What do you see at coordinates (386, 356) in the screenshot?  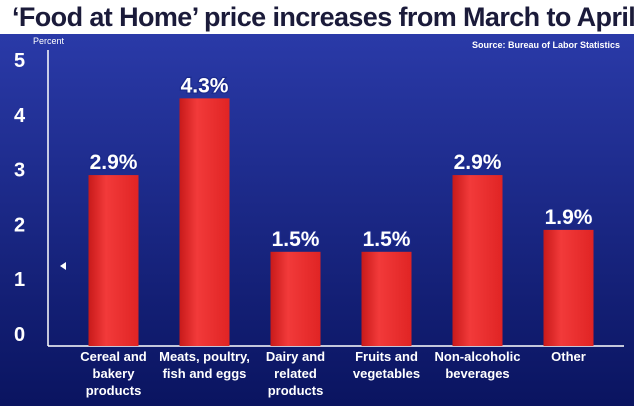 I see `category-label: Fruits and` at bounding box center [386, 356].